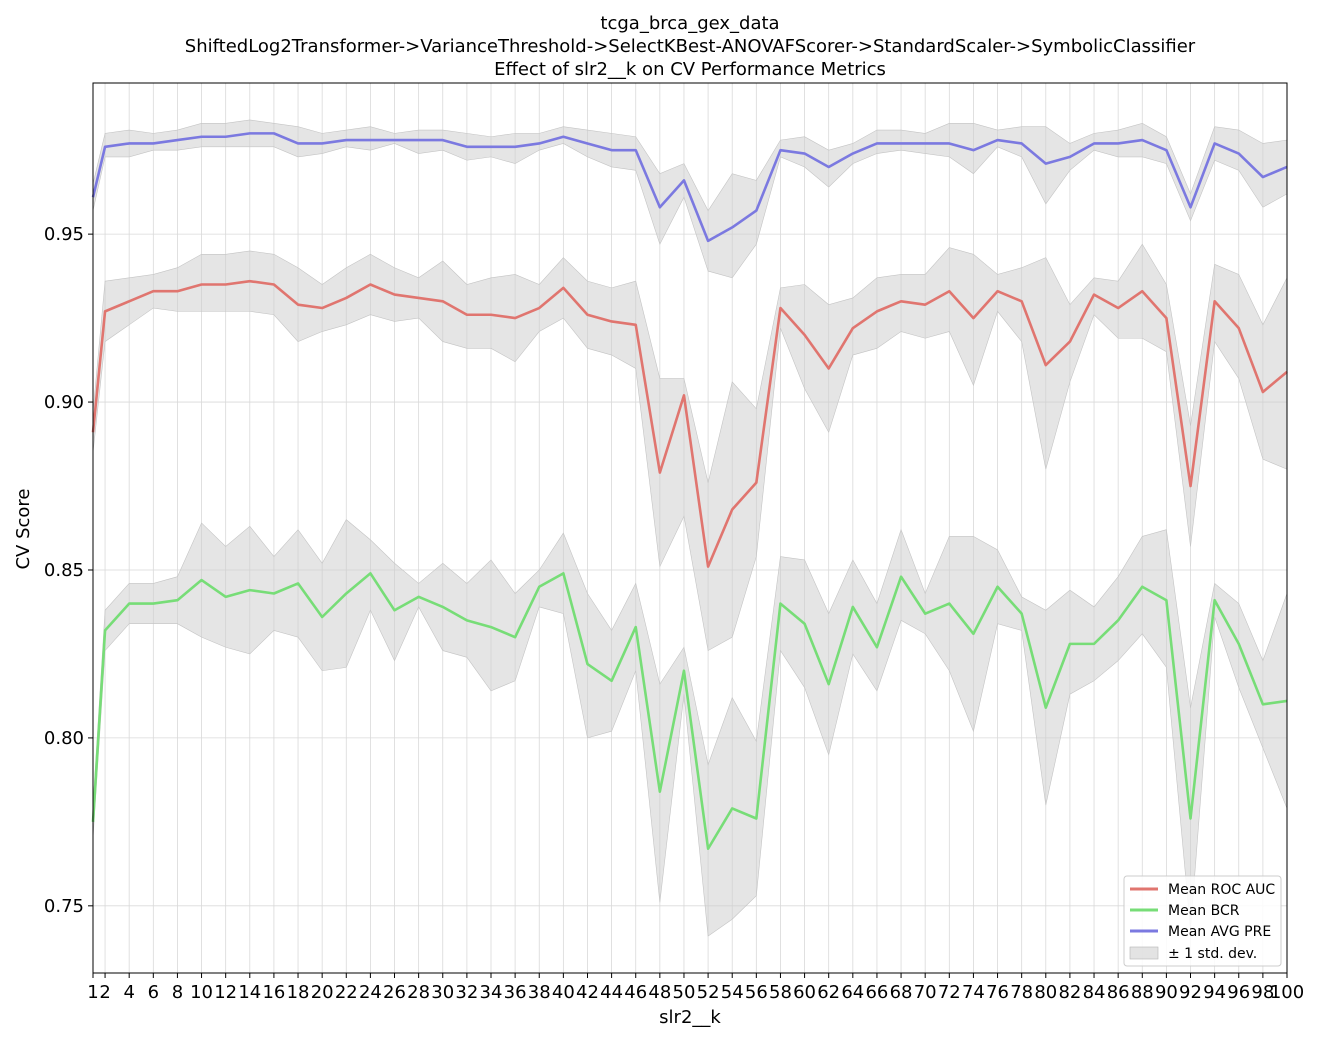  I want to click on x-tick-label-96: 96, so click(1238, 992).